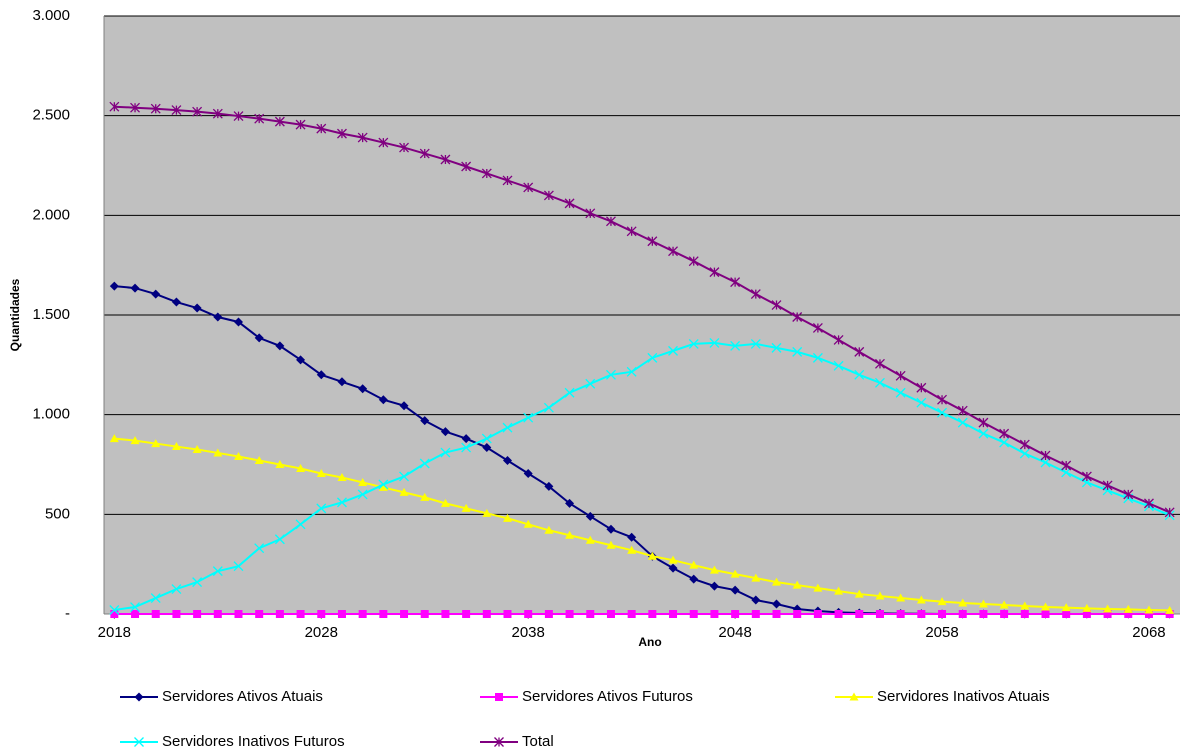 The height and width of the screenshot is (756, 1188). What do you see at coordinates (586, 696) in the screenshot?
I see `legend-item: Servidores Ativos Futuros` at bounding box center [586, 696].